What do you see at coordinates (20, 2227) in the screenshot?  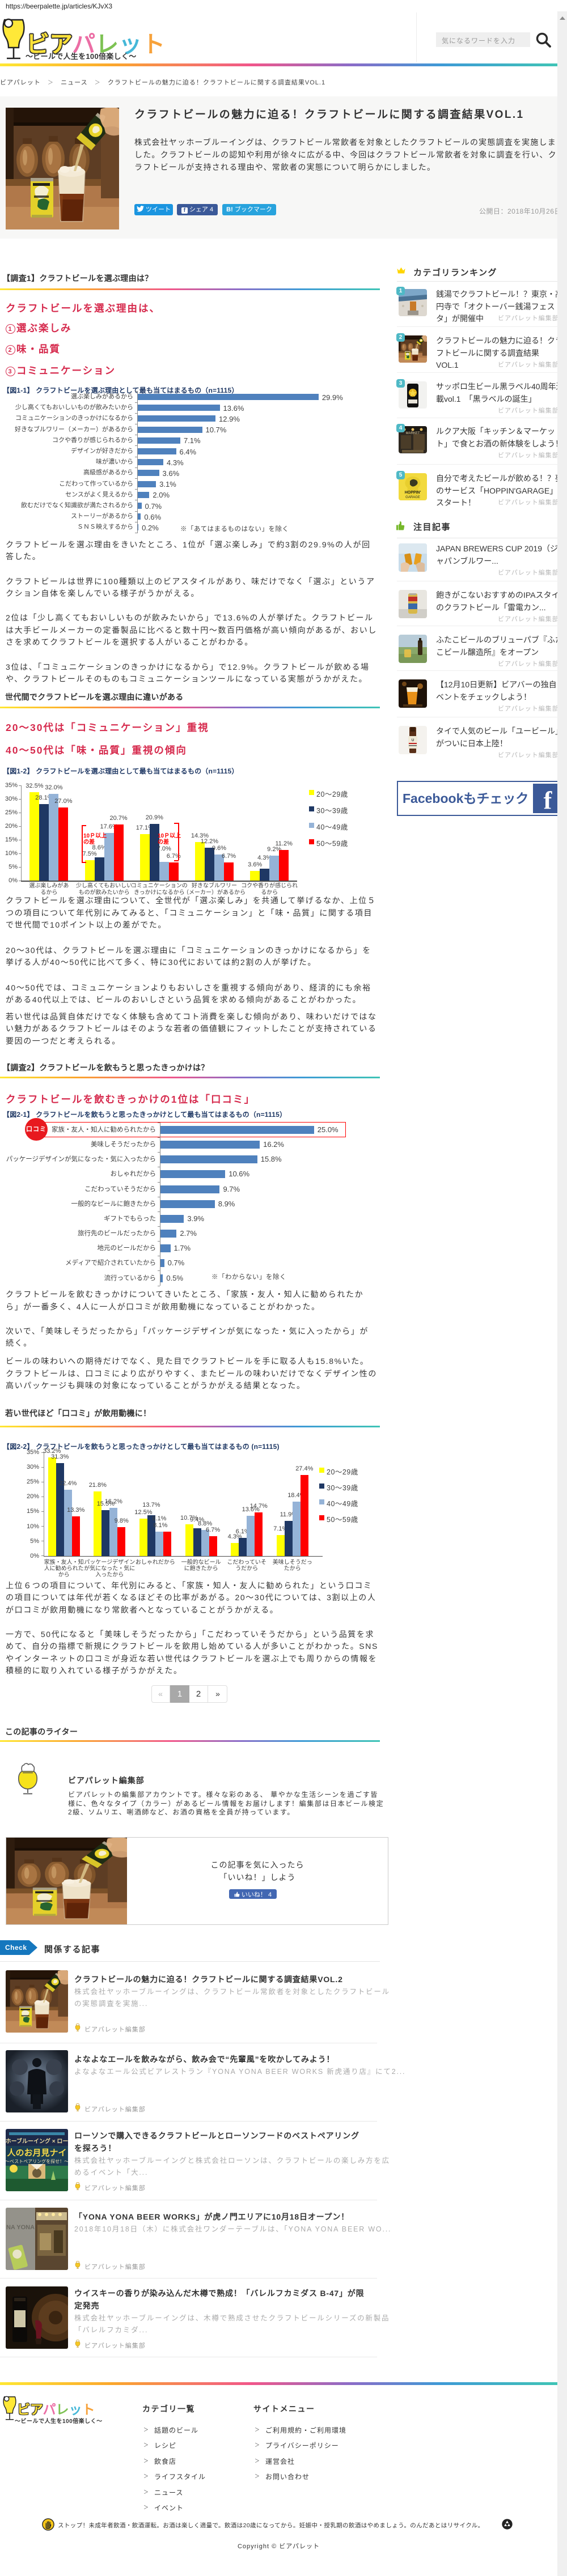 I see `svg-text: NA YONA` at bounding box center [20, 2227].